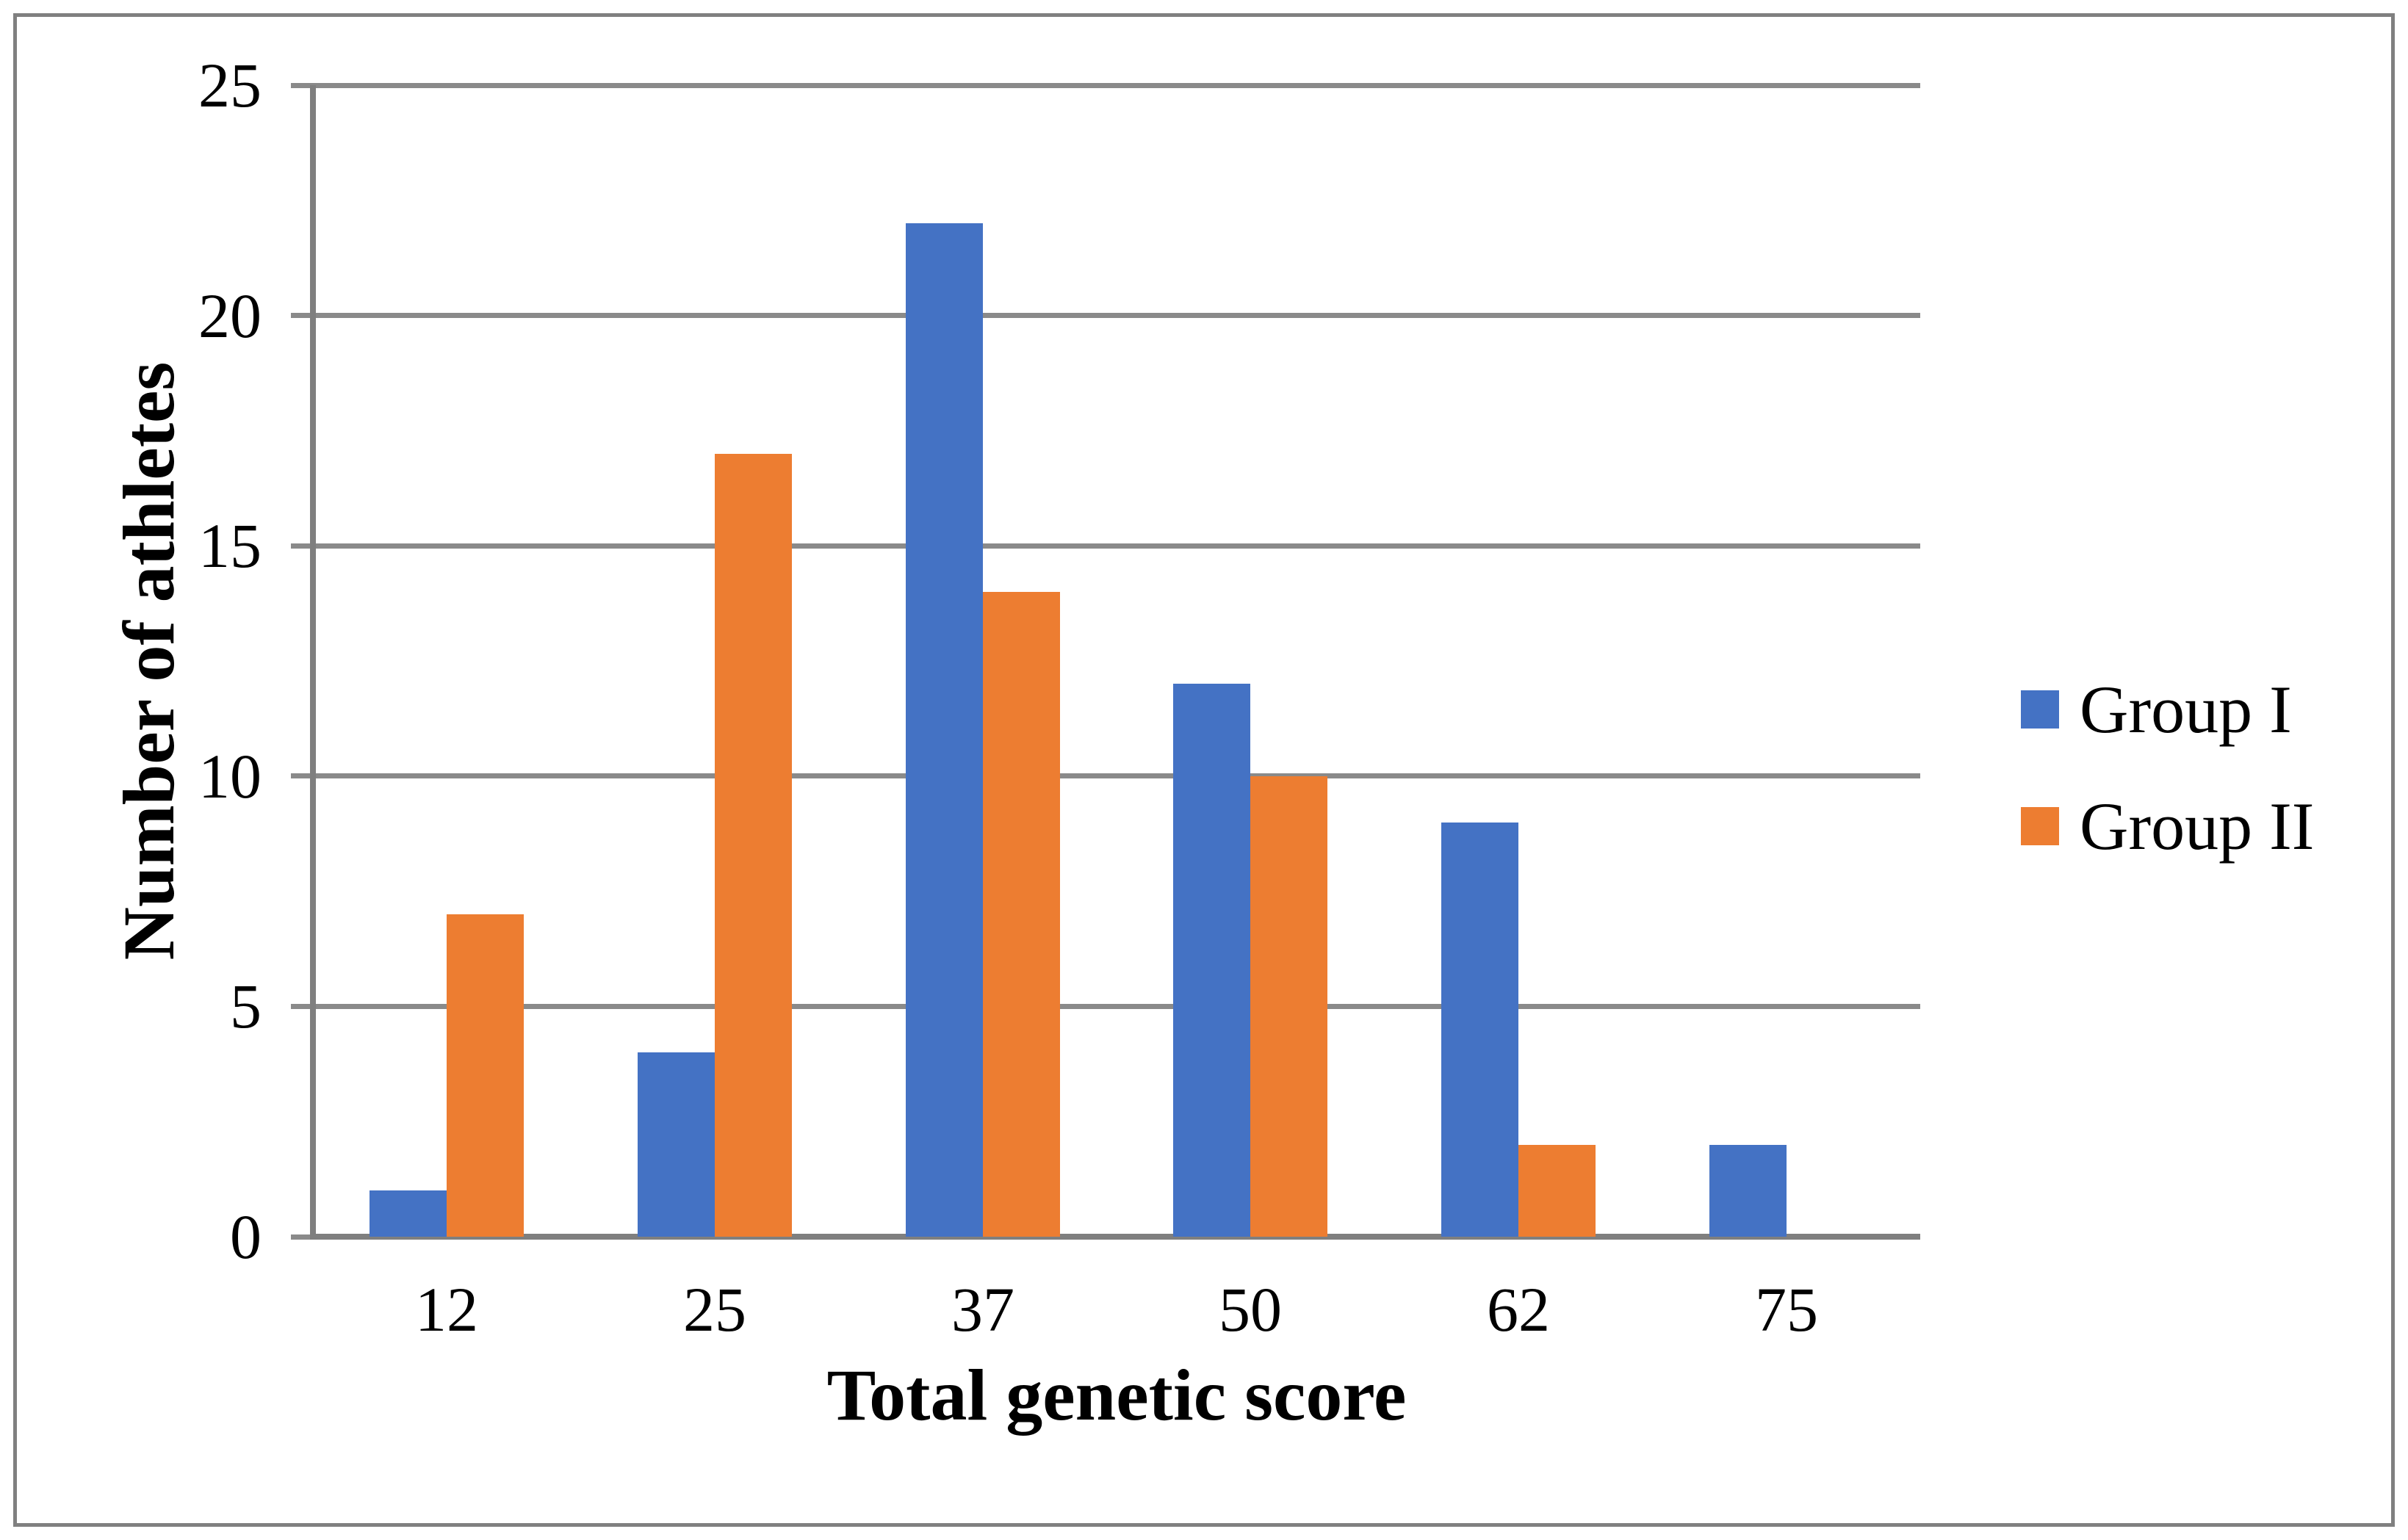  Describe the element at coordinates (2186, 709) in the screenshot. I see `legend-label-group-i: Group I` at that location.